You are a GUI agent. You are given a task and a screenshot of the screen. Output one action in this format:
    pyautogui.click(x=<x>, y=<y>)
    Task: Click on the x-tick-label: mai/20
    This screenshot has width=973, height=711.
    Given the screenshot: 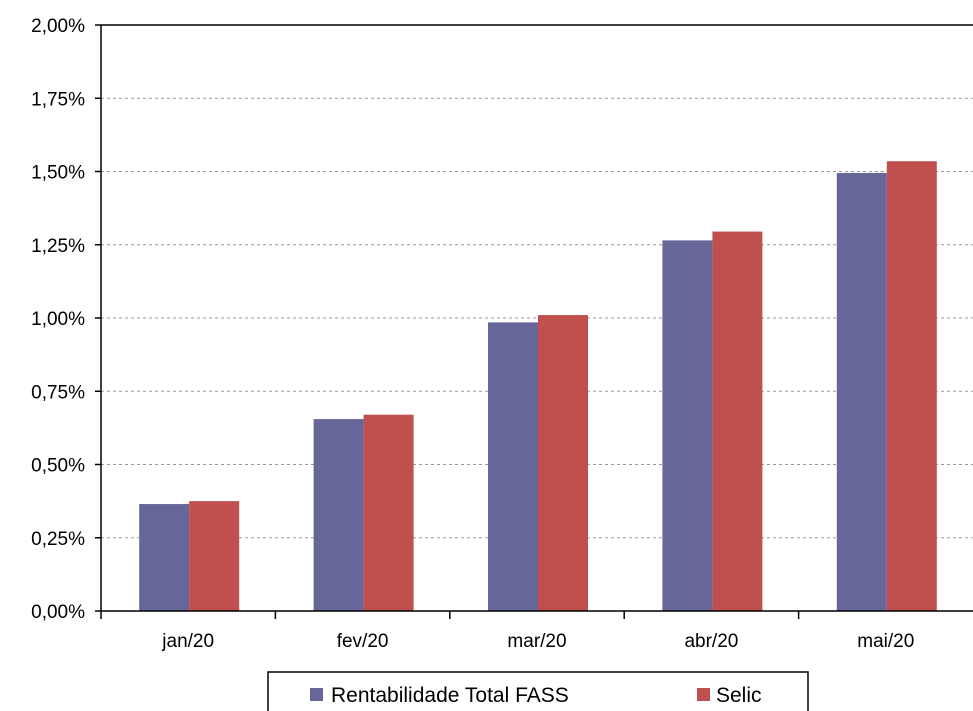 What is the action you would take?
    pyautogui.click(x=885, y=641)
    